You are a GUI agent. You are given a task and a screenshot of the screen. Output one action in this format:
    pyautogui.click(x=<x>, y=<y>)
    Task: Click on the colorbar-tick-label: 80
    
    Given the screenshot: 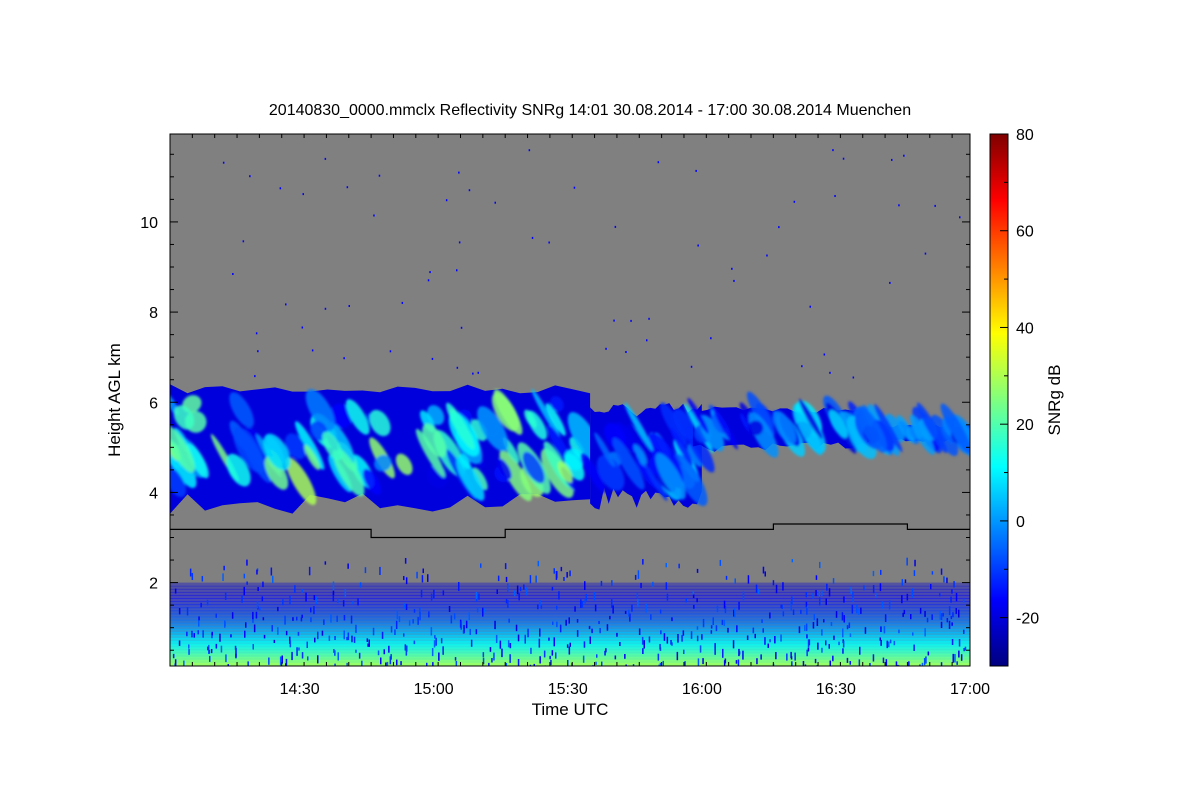 What is the action you would take?
    pyautogui.click(x=1025, y=135)
    